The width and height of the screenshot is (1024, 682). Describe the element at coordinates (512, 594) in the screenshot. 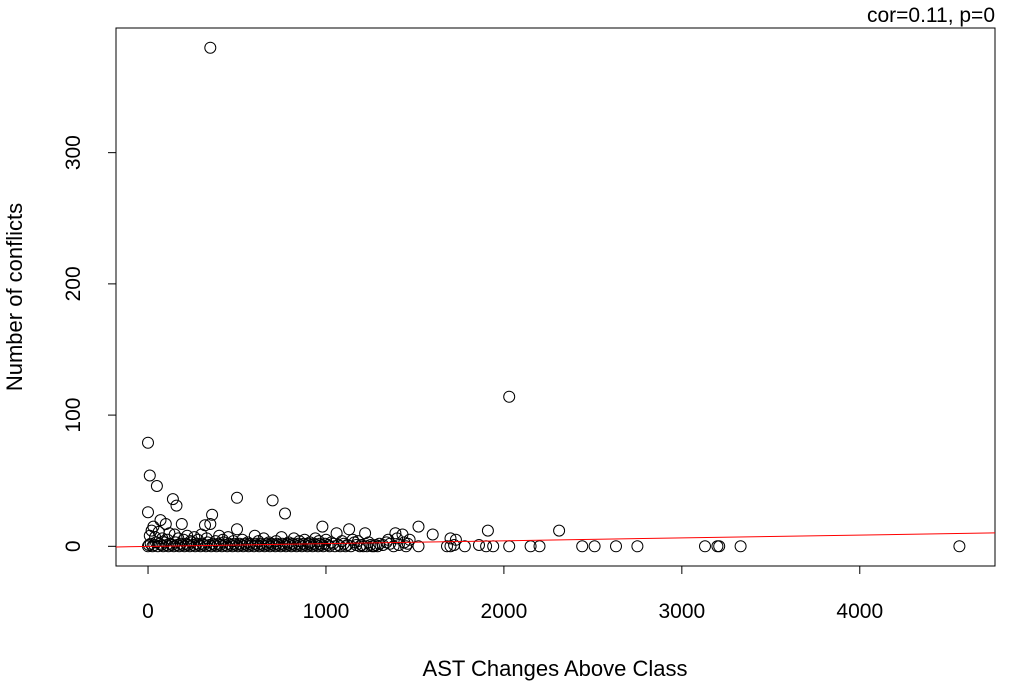

I see `x-axis: 0 1000 2000 3000 4000` at that location.